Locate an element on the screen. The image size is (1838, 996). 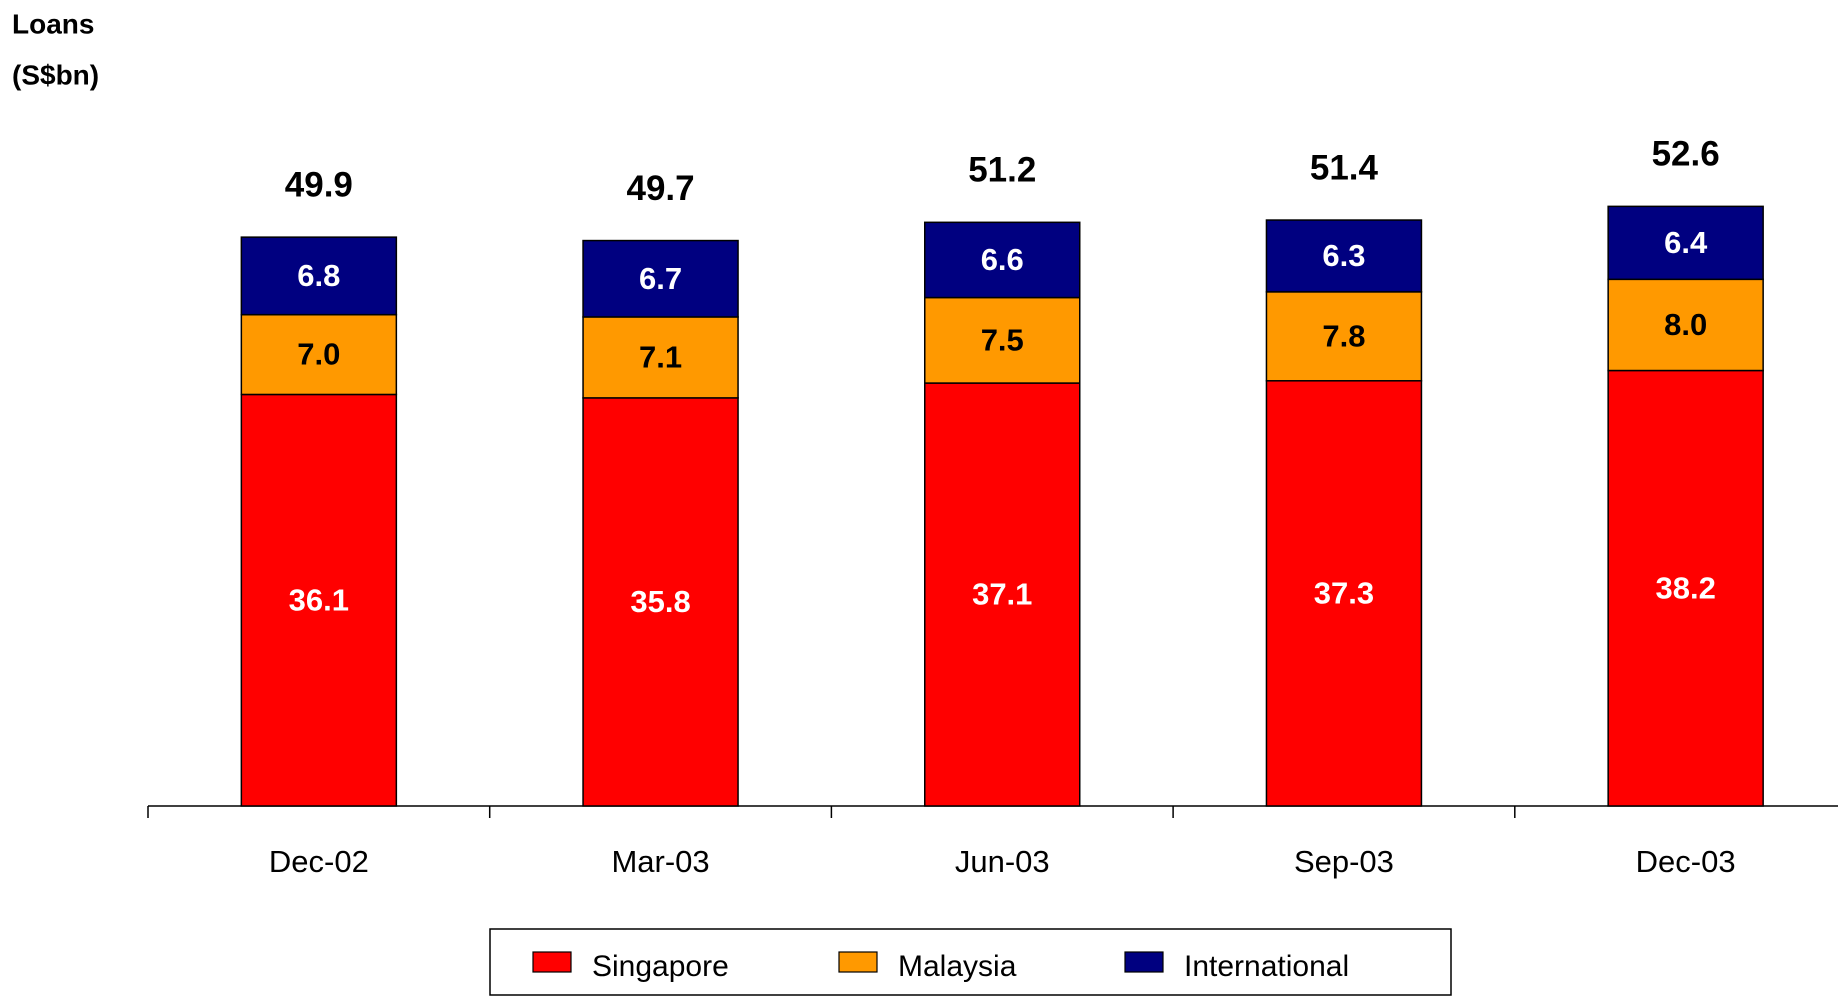
value-label: 6.3 is located at coordinates (1343, 255).